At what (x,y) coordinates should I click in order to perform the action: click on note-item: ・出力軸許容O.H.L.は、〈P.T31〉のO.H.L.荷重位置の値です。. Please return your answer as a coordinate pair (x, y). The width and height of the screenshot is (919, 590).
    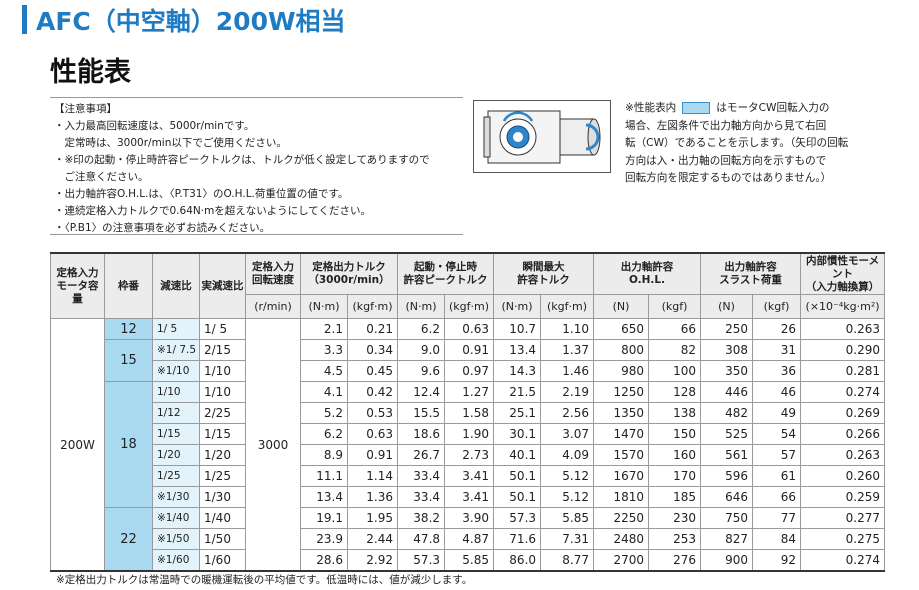
    Looking at the image, I should click on (201, 194).